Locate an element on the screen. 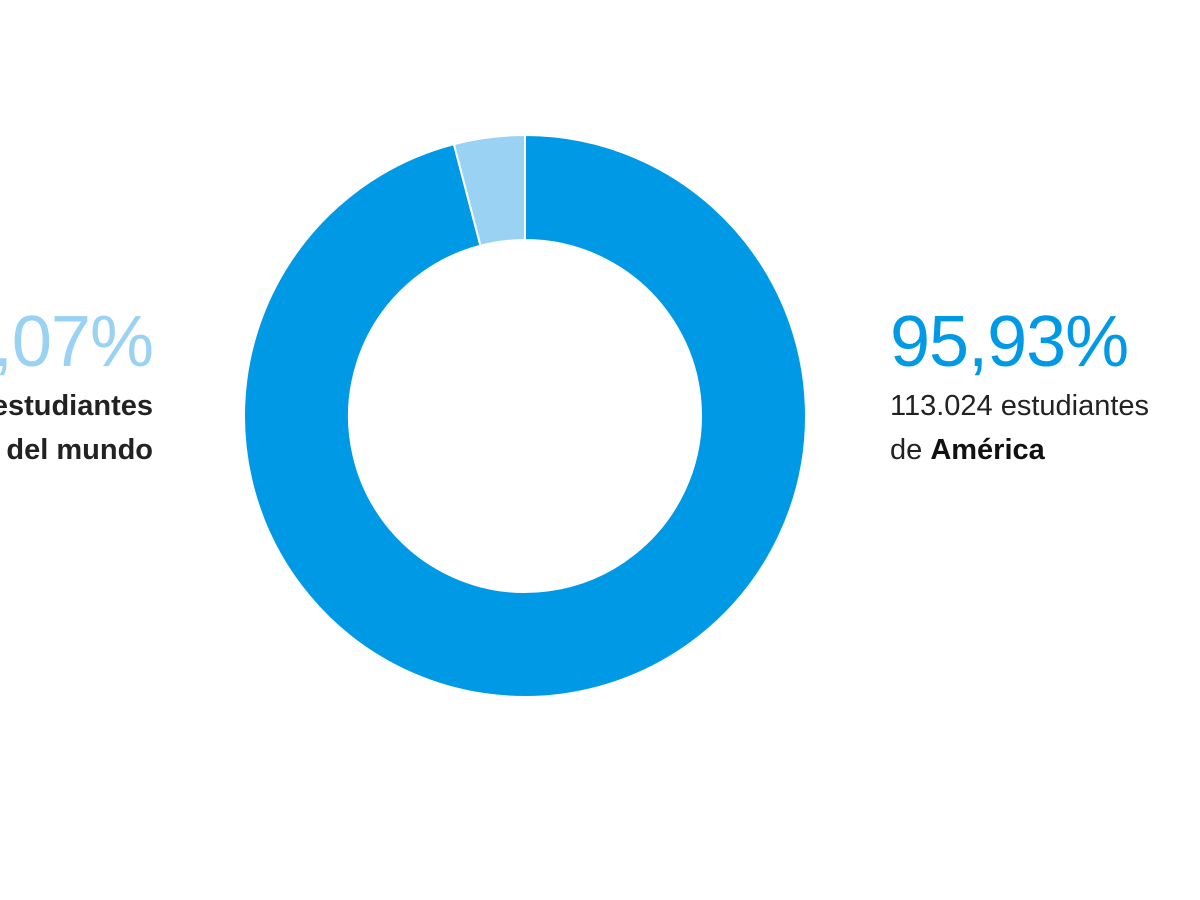 This screenshot has height=900, width=1200. slice-label-america: 95,93% 113.024 estudiantes de América is located at coordinates (1019, 386).